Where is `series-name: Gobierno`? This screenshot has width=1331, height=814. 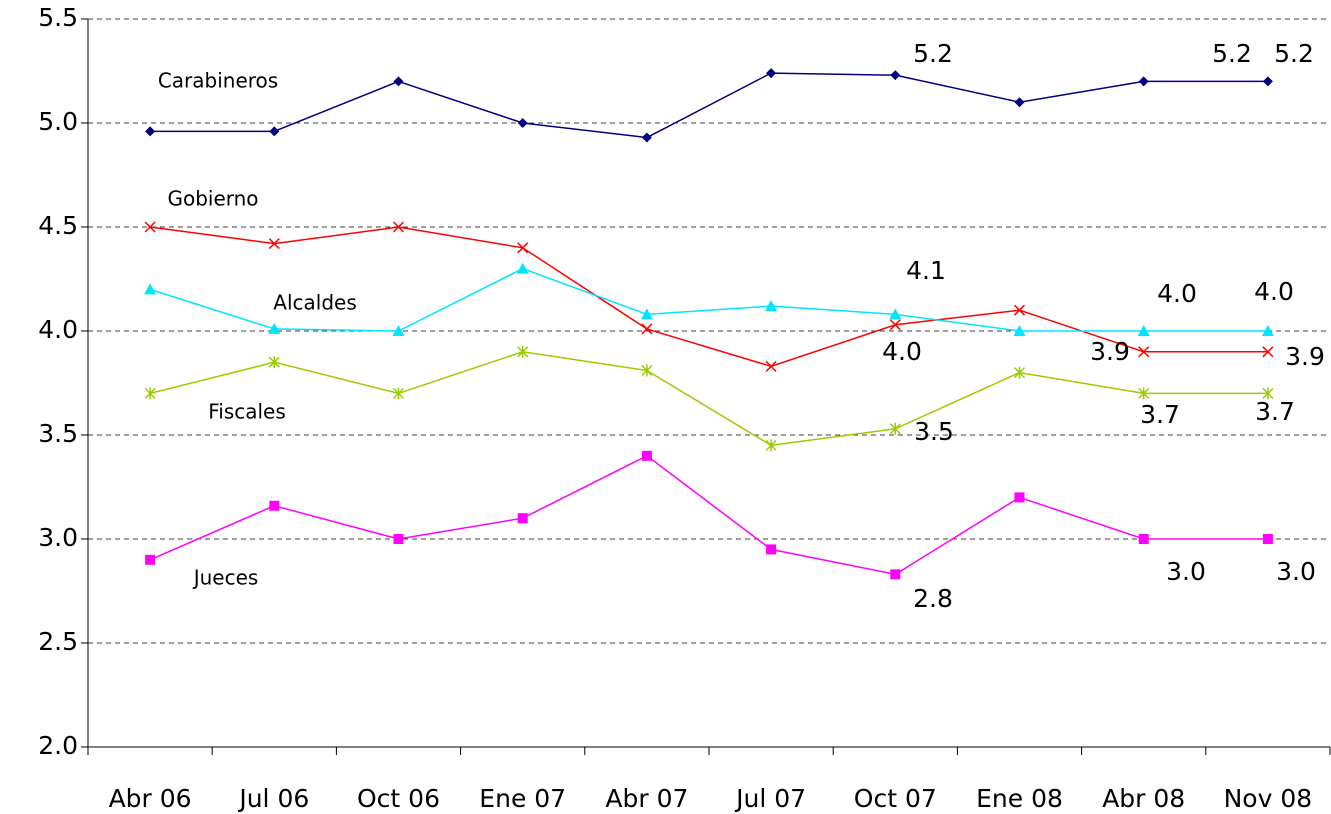 series-name: Gobierno is located at coordinates (212, 199).